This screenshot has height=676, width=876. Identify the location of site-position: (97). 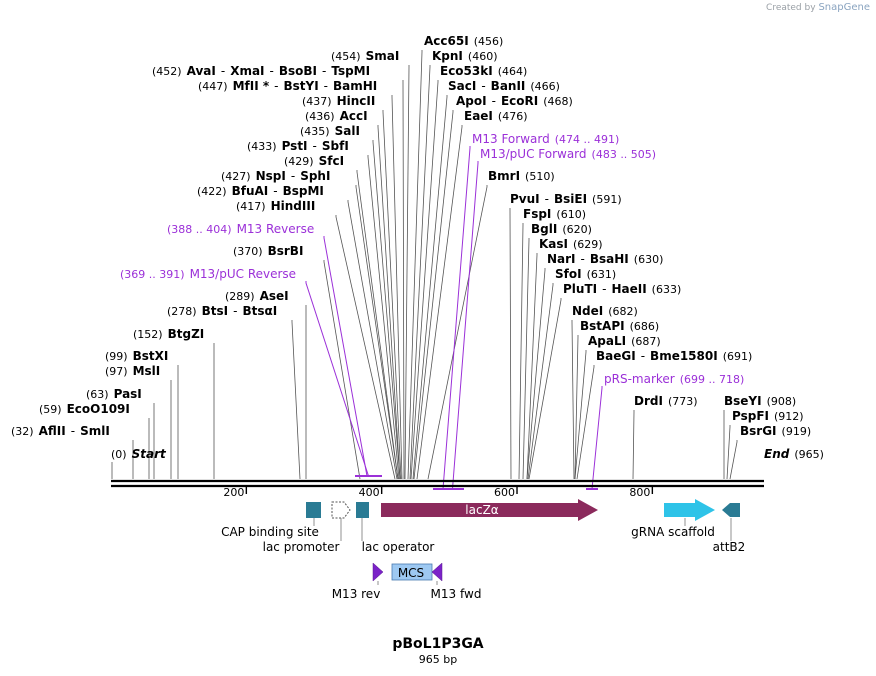
(116, 371).